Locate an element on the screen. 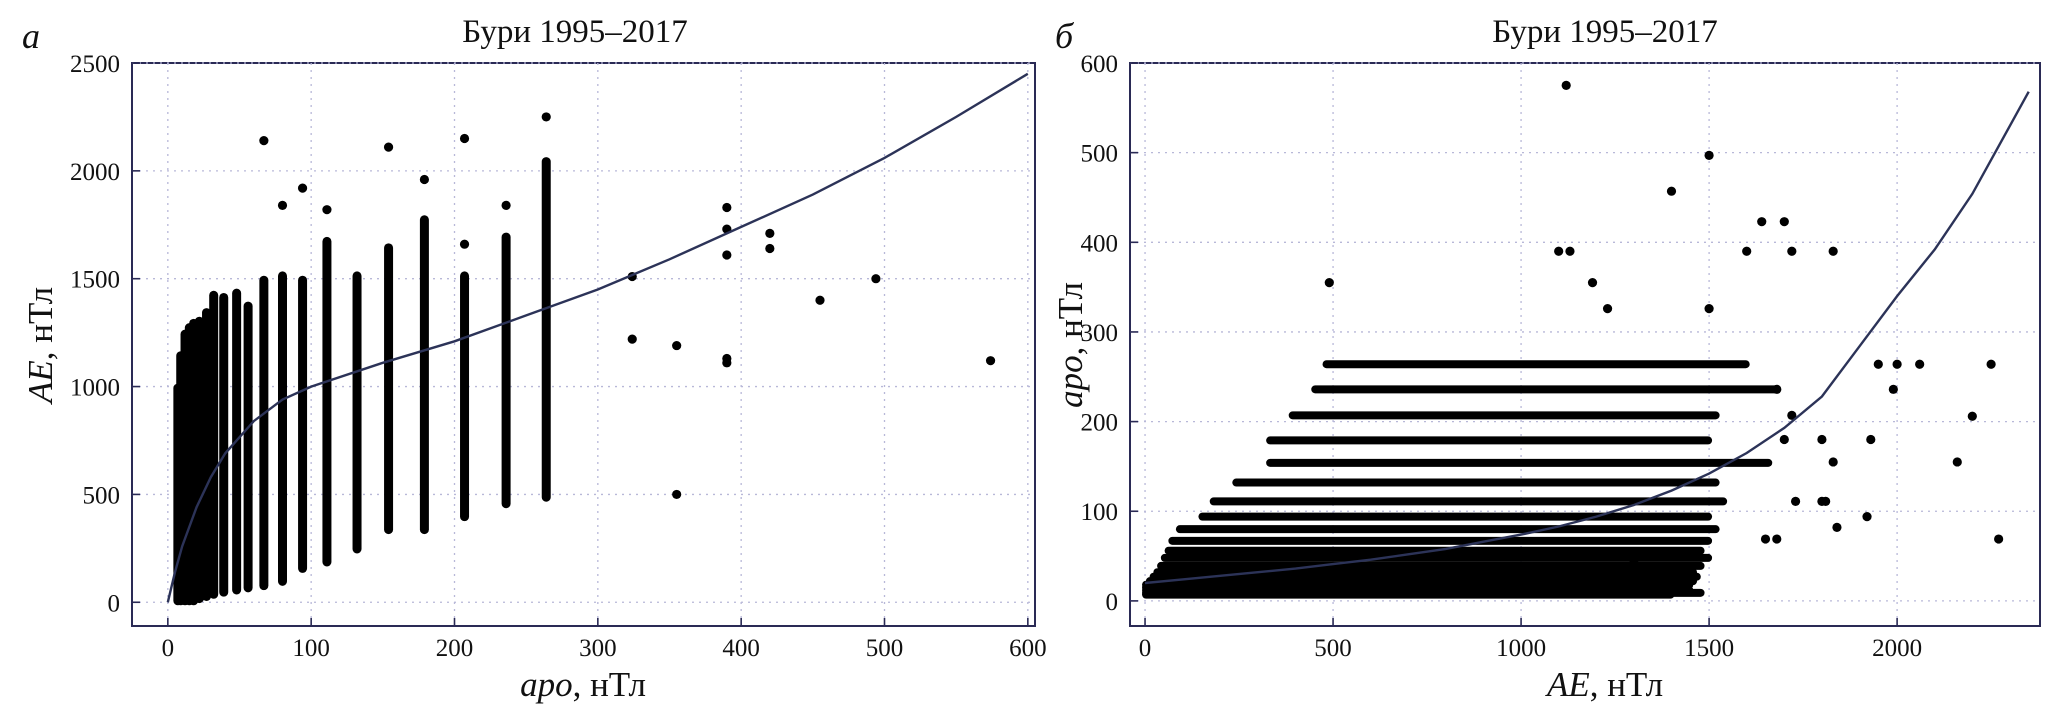 The image size is (2067, 709). panel-b-y-tick-label: 600 is located at coordinates (1100, 64).